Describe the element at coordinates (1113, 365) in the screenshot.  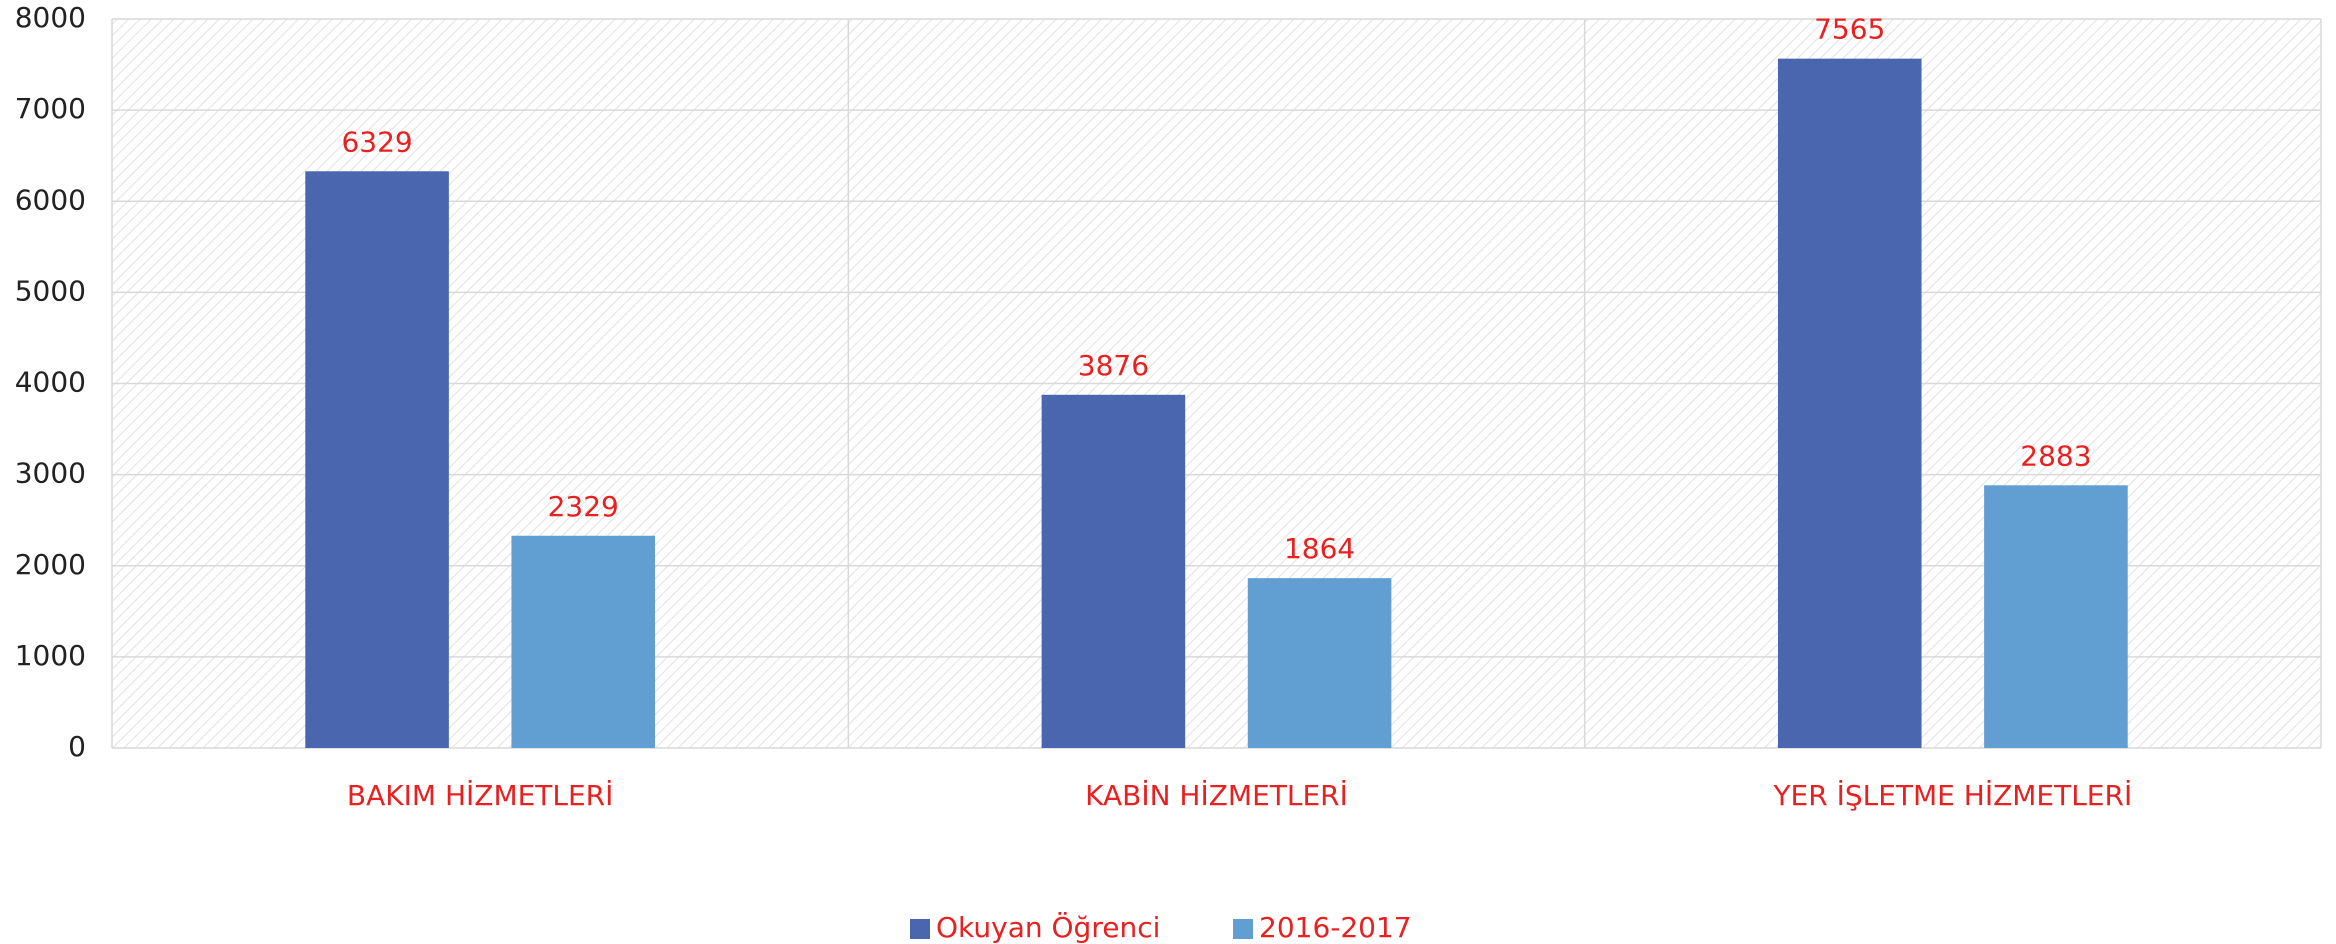
I see `data-label: 3876` at that location.